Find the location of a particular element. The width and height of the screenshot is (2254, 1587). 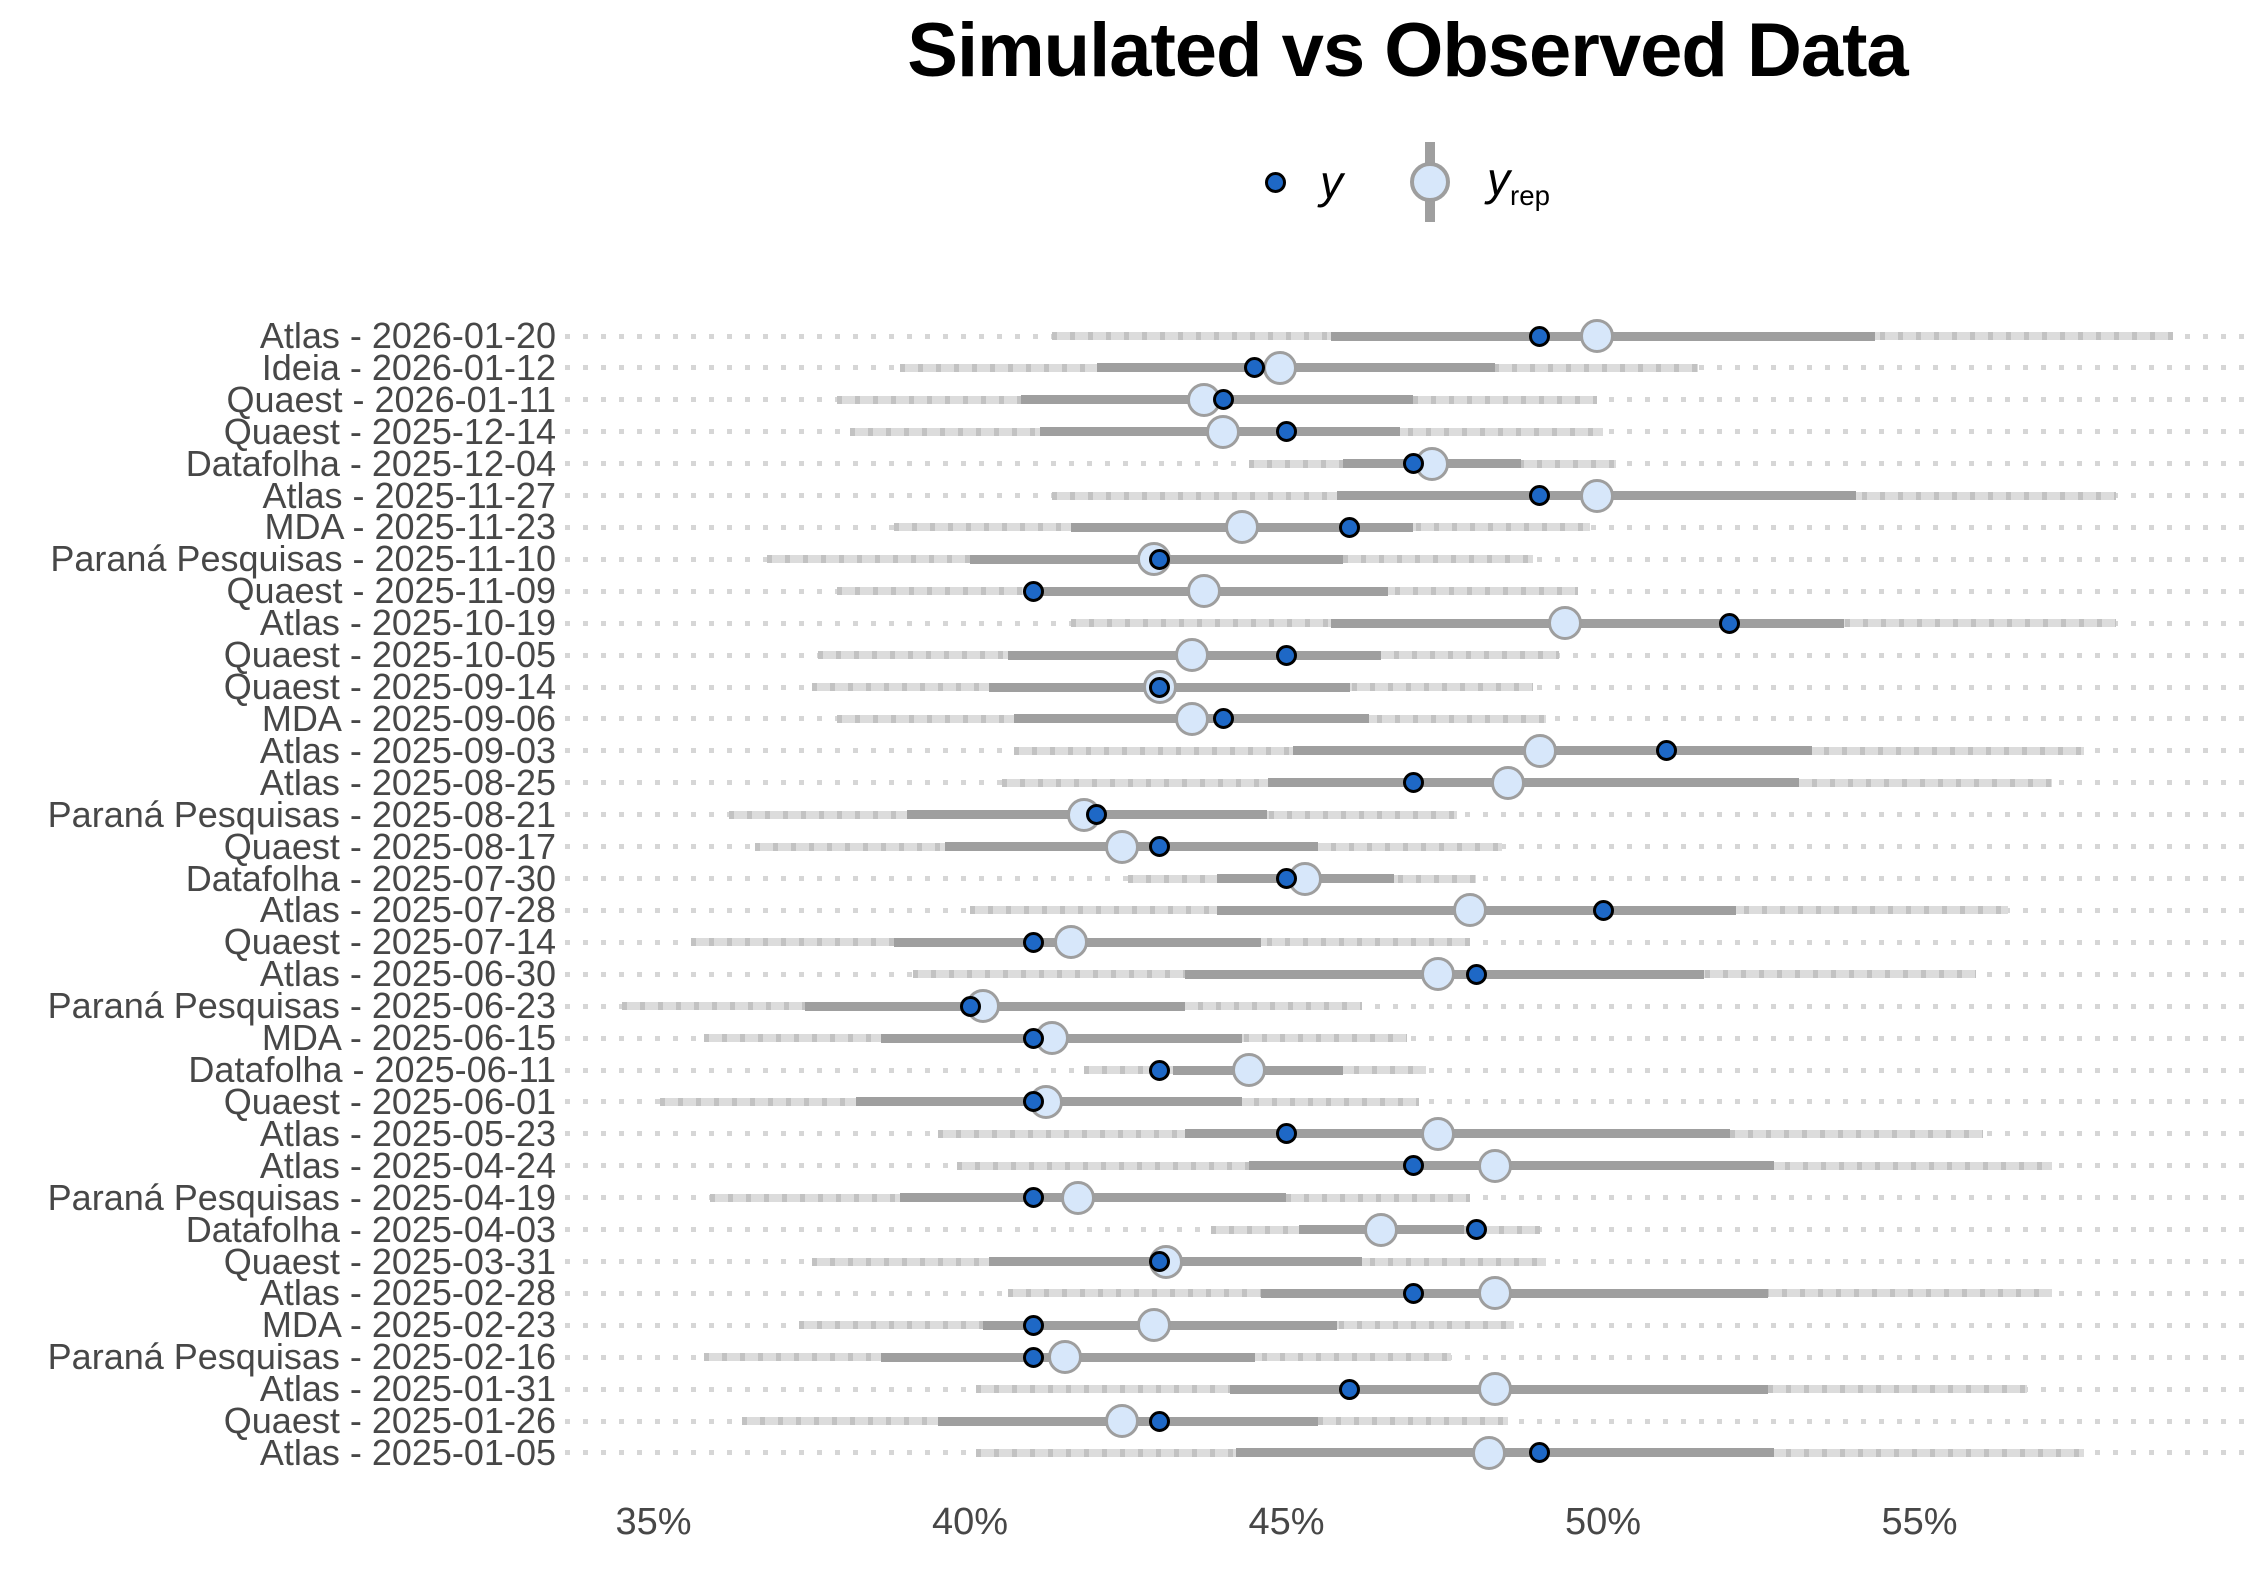

y-axis-label: Atlas - 2025-07-28 is located at coordinates (407, 910).